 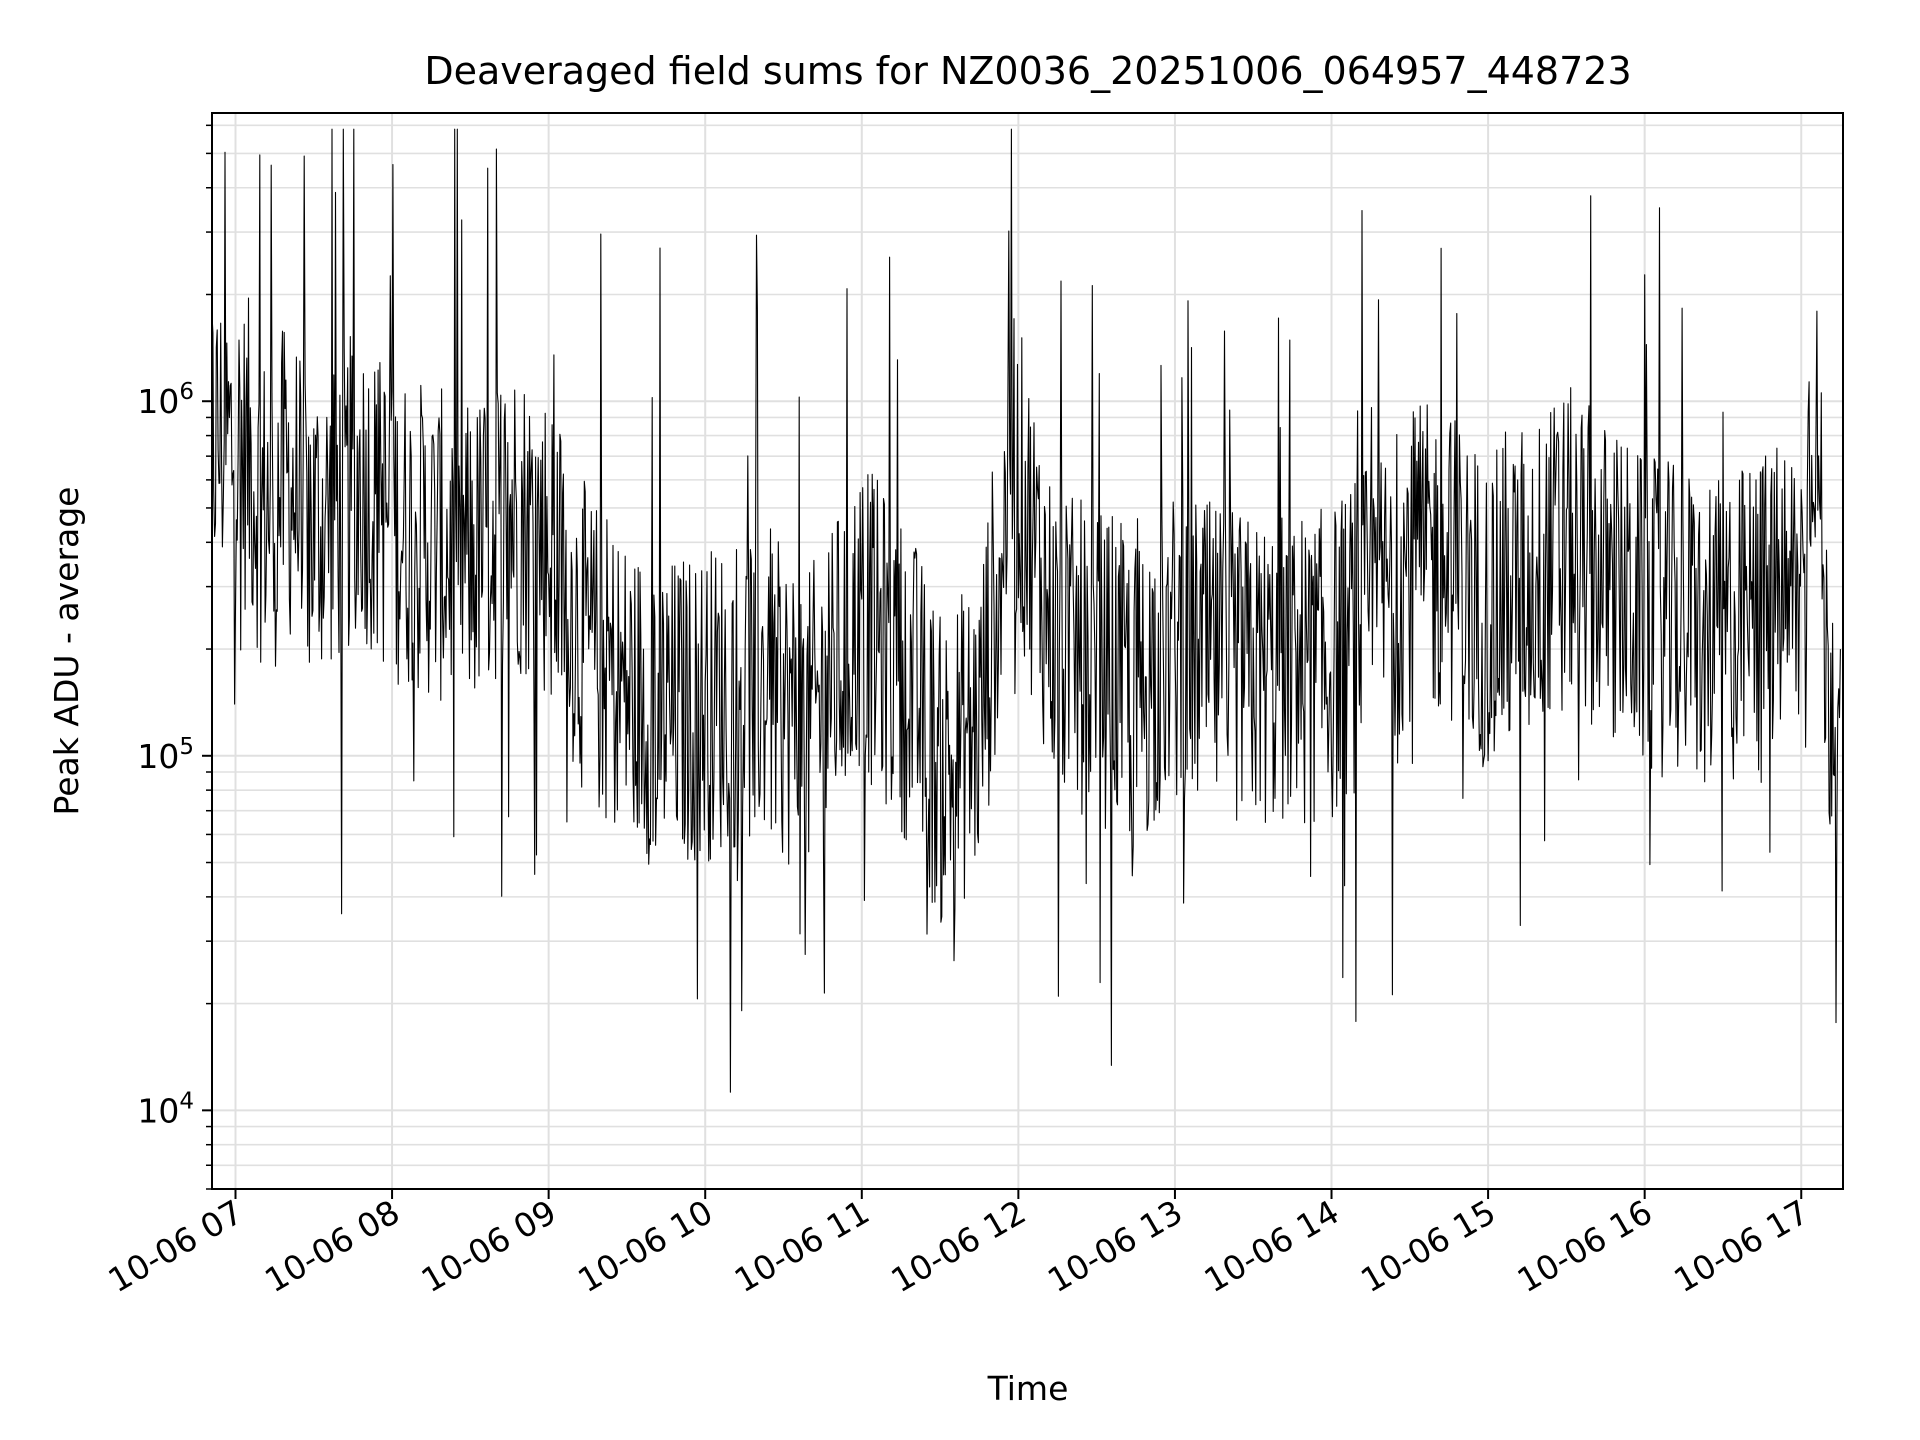 What do you see at coordinates (174, 657) in the screenshot?
I see `y-axis: 104 105 106` at bounding box center [174, 657].